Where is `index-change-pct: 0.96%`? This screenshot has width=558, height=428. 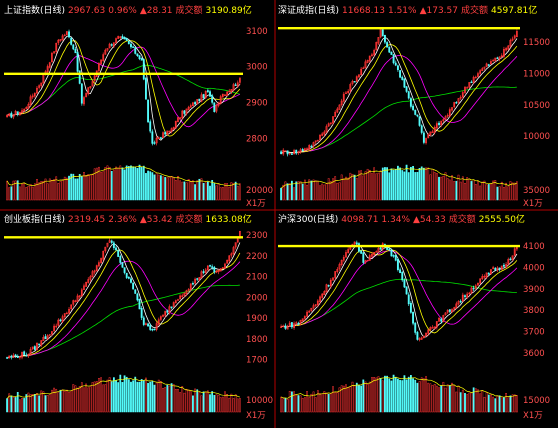
index-change-pct: 0.96% is located at coordinates (122, 11).